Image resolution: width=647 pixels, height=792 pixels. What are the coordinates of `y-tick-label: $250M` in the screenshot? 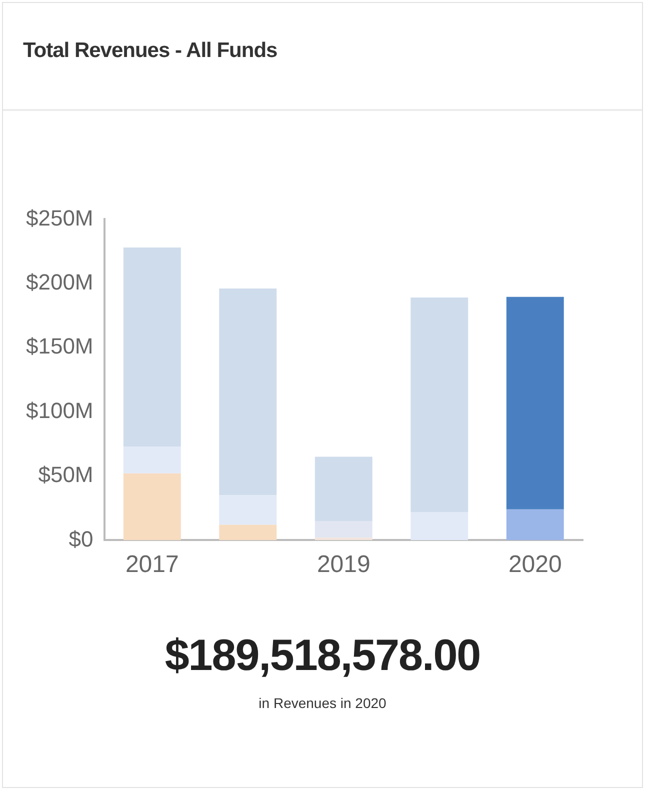 It's located at (60, 217).